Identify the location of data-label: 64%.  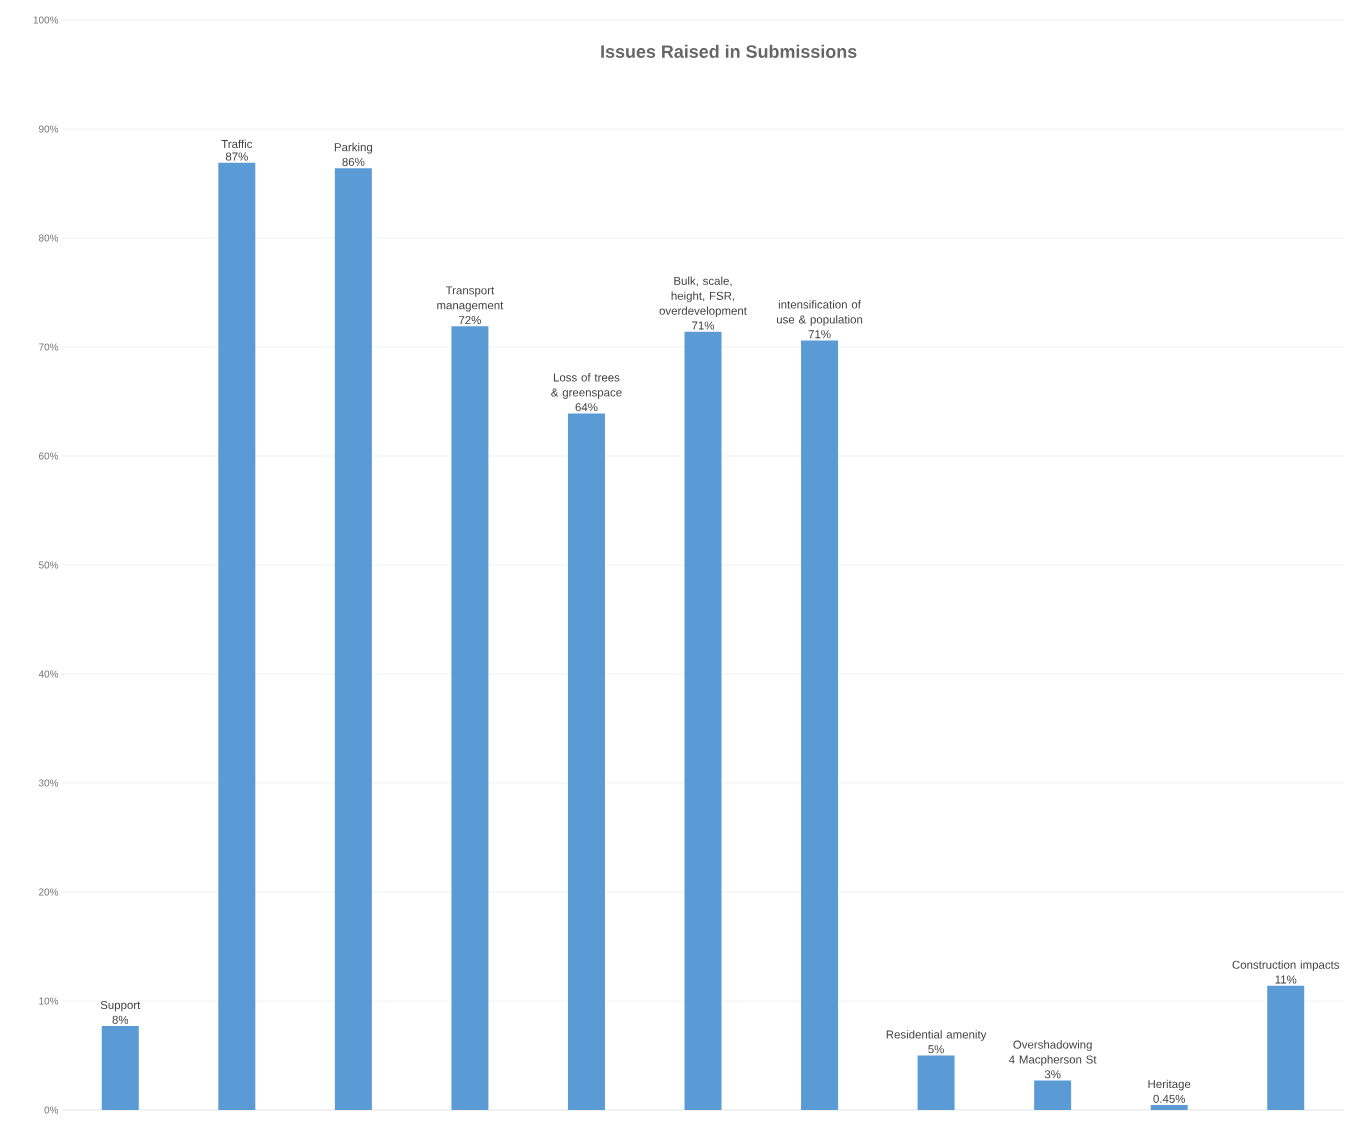
(586, 407).